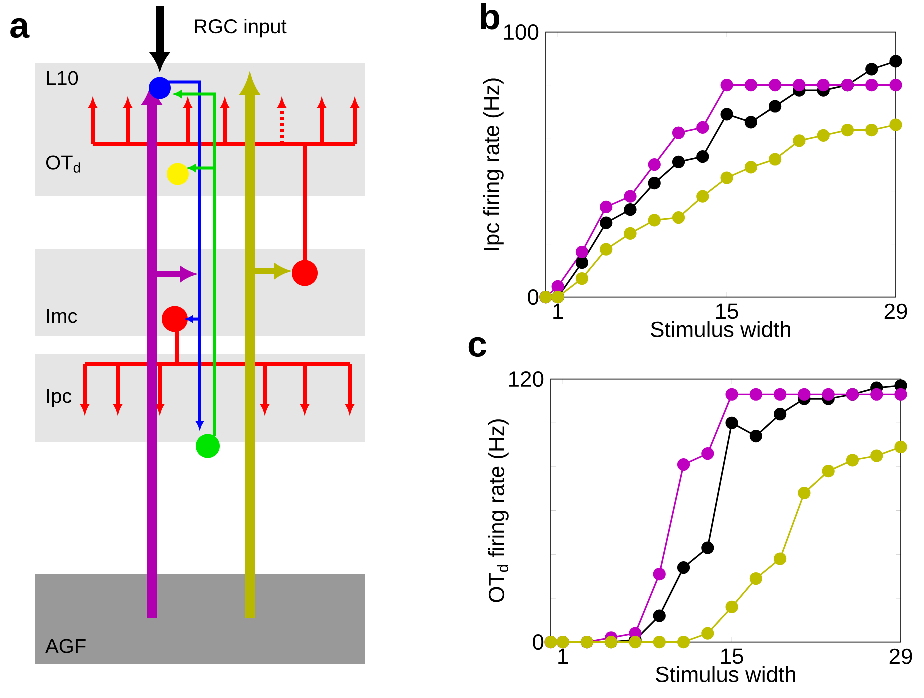 This screenshot has height=698, width=924. Describe the element at coordinates (241, 28) in the screenshot. I see `text: RGC input` at that location.